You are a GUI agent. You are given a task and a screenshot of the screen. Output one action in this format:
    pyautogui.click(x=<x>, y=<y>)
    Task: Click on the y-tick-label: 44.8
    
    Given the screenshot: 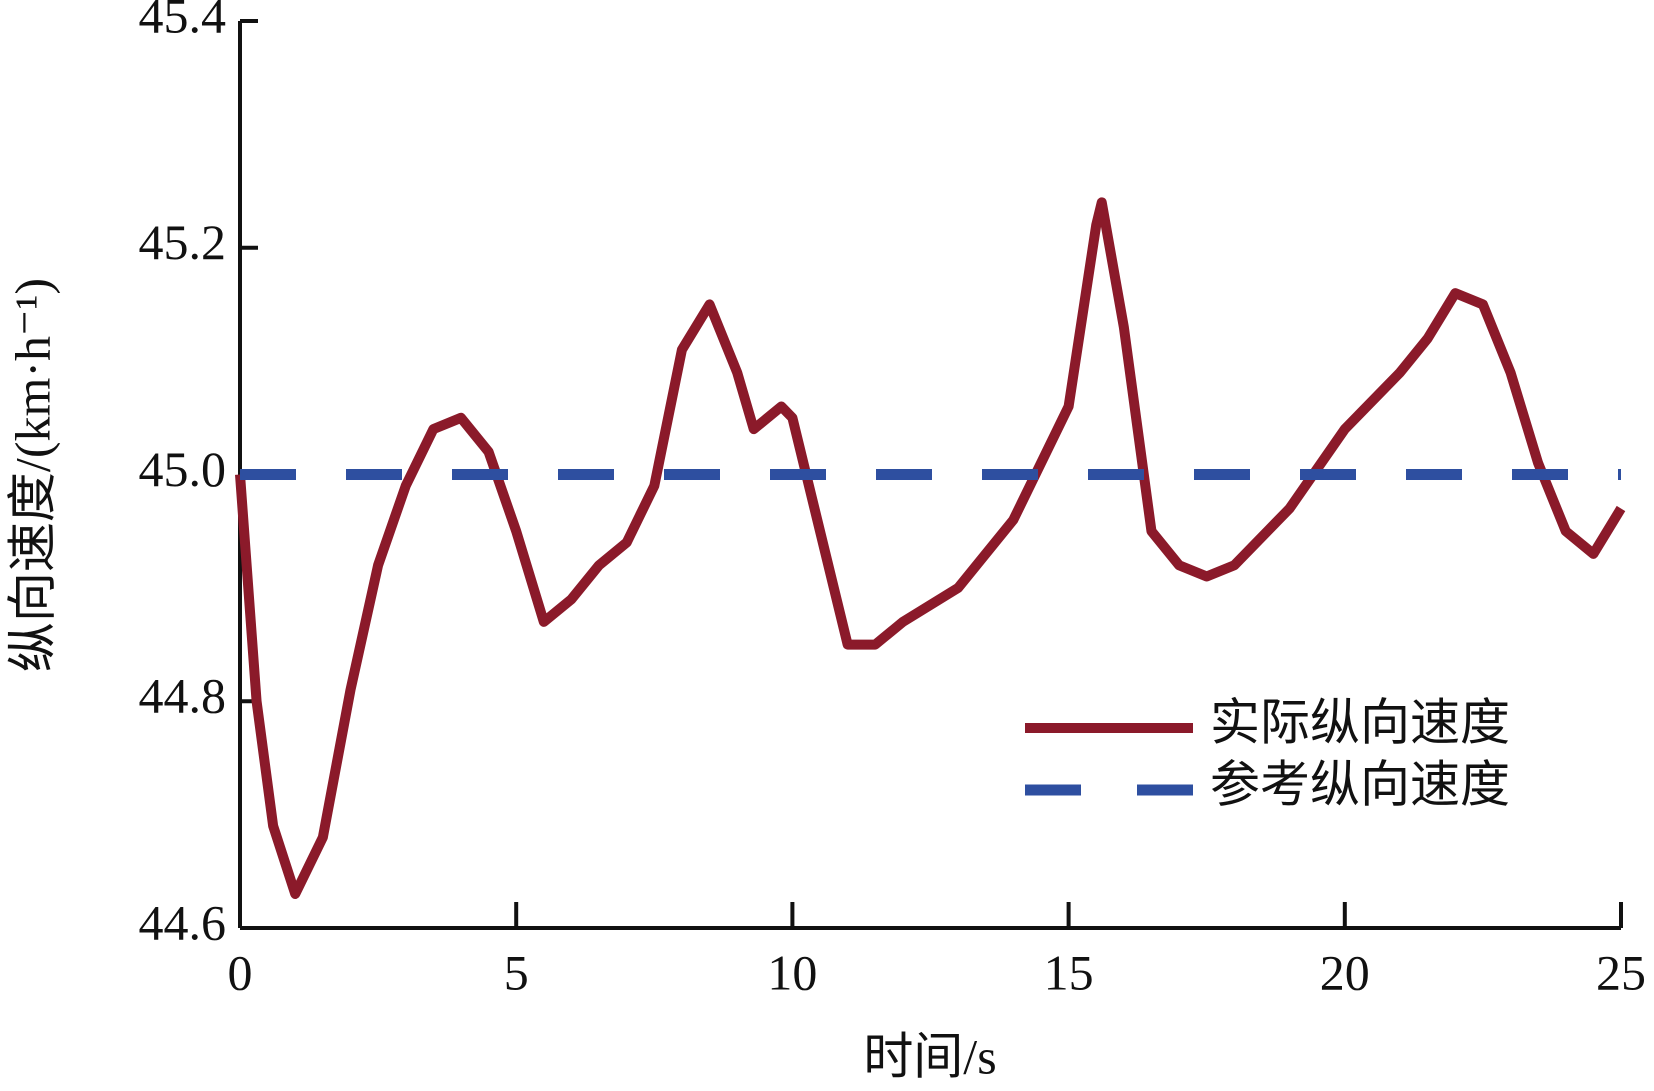 What is the action you would take?
    pyautogui.click(x=183, y=696)
    